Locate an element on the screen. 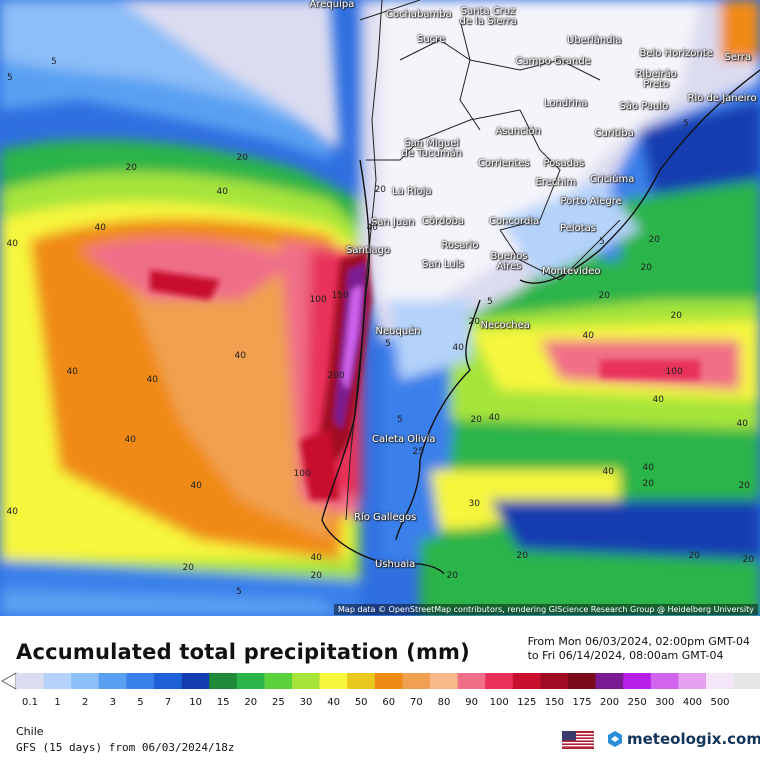 The width and height of the screenshot is (760, 760). legend-tick-label: 150 is located at coordinates (554, 702).